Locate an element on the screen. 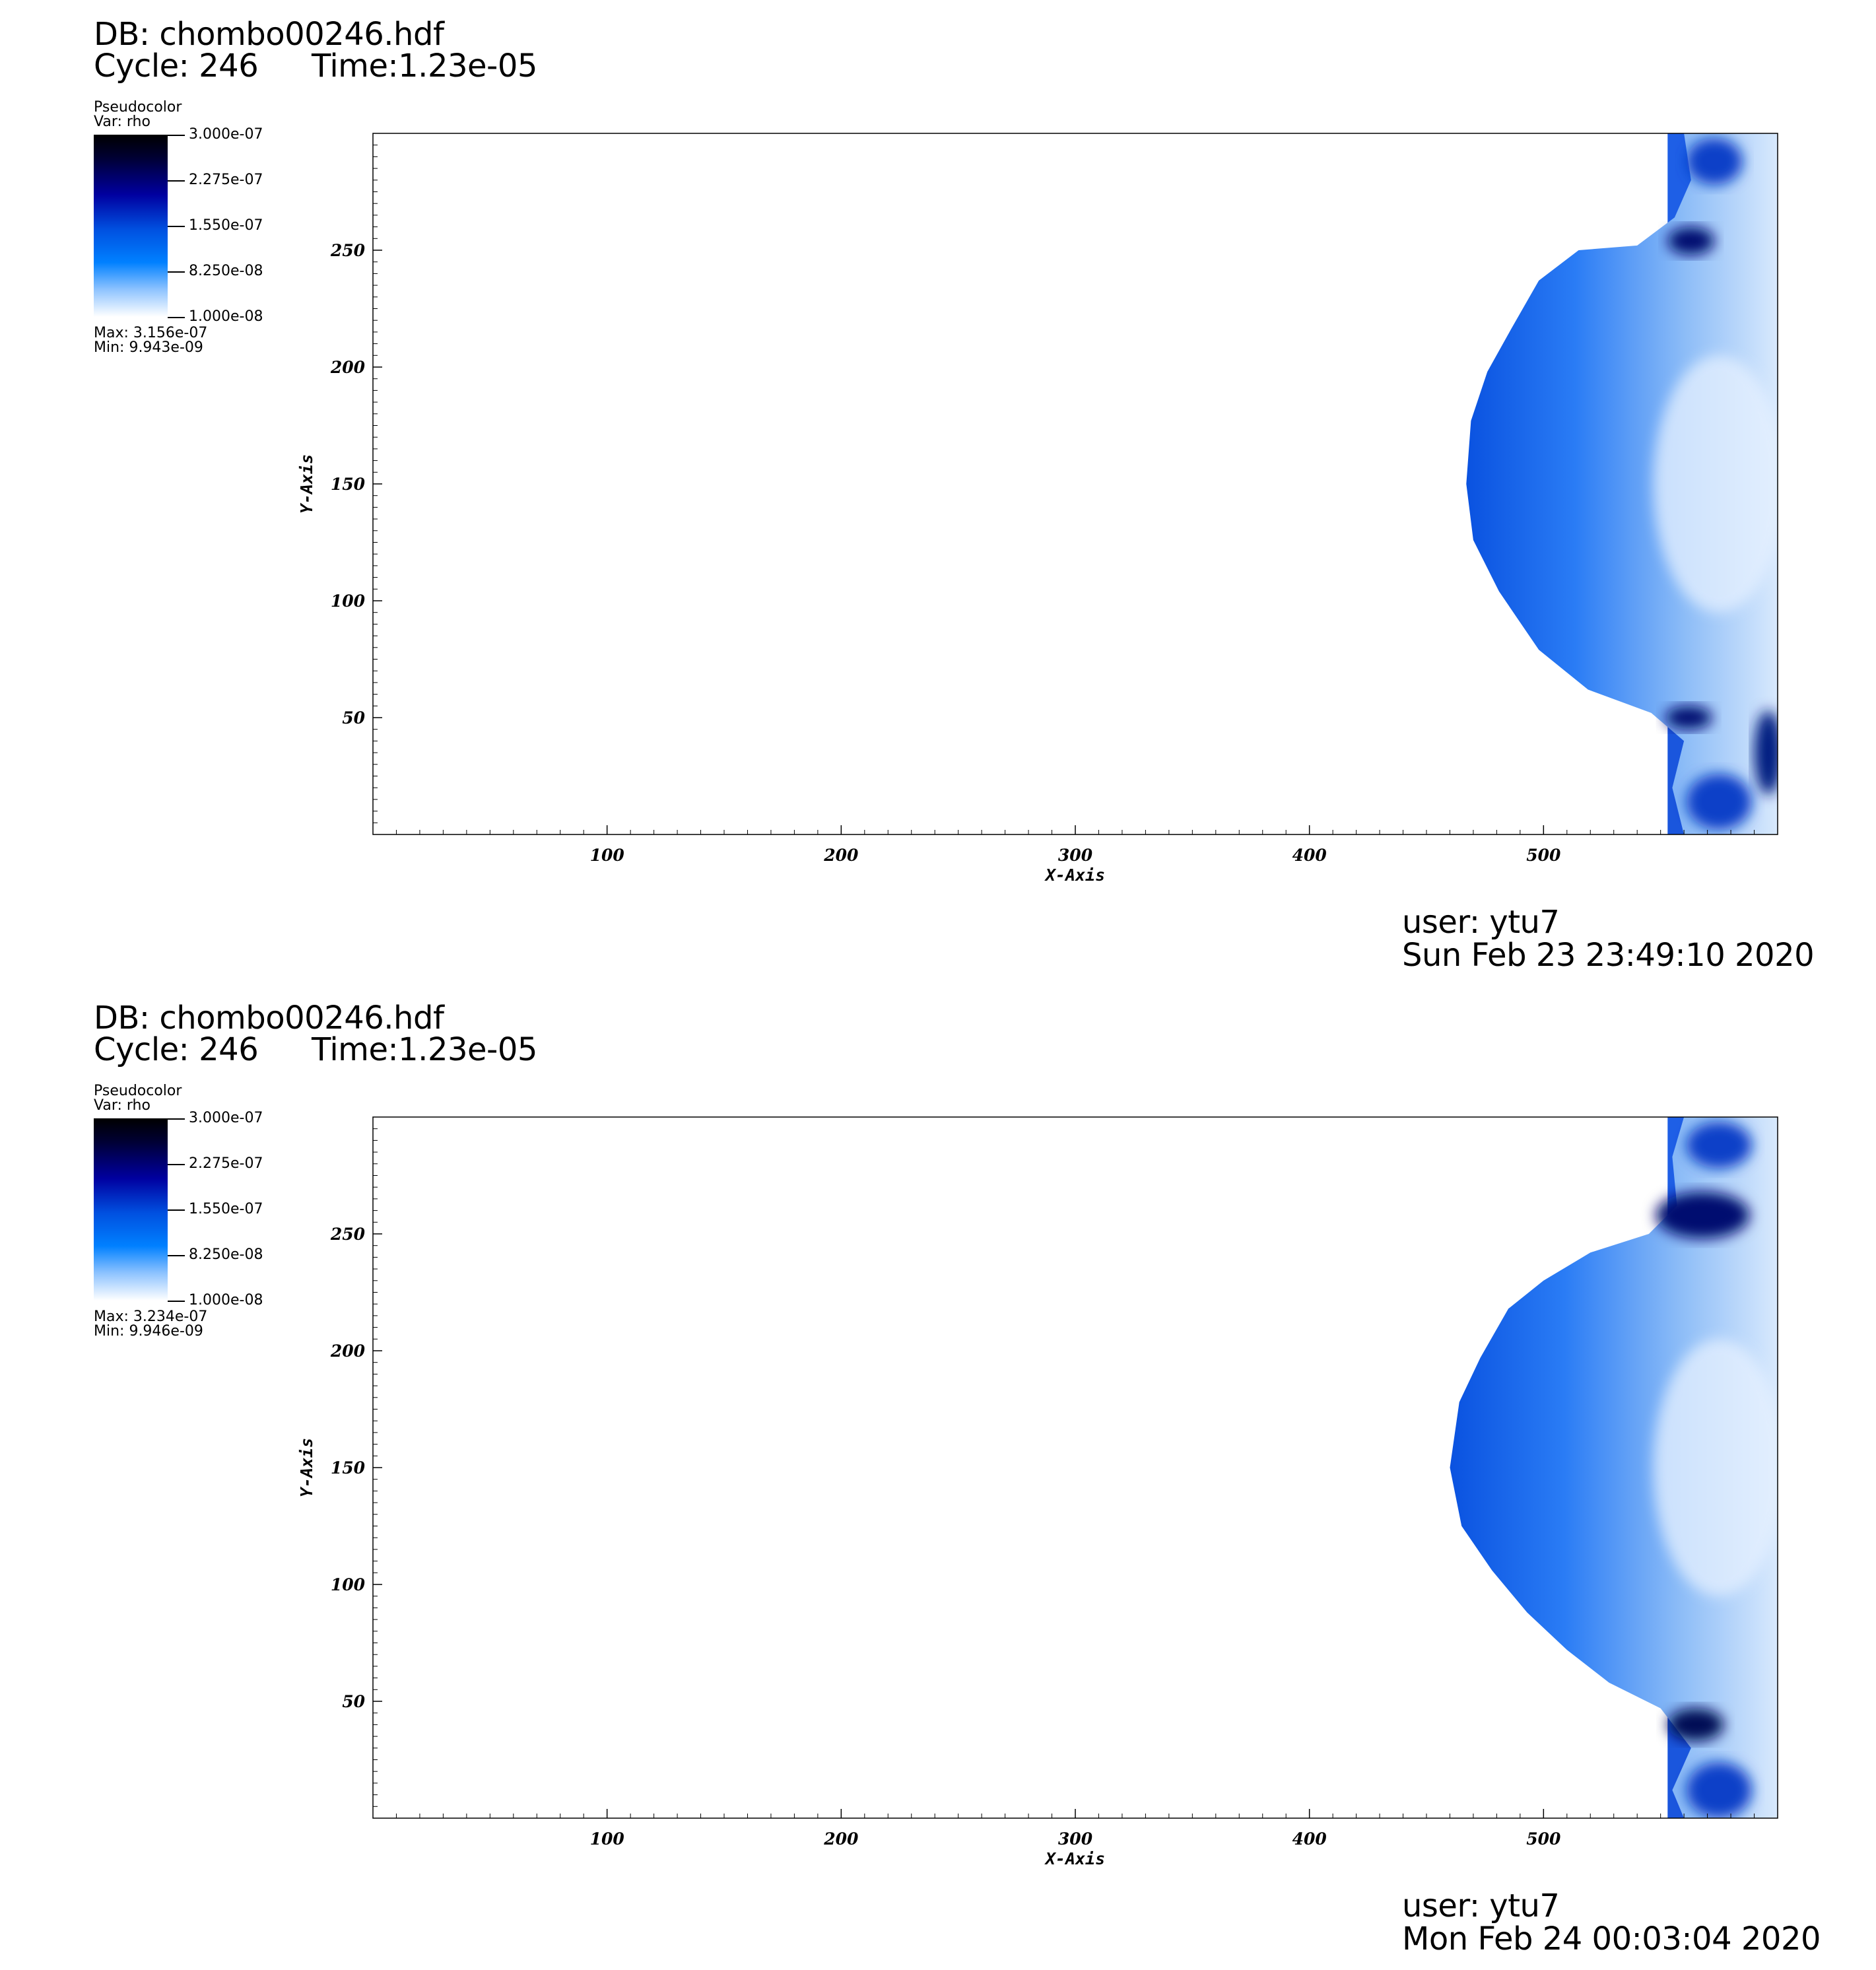 This screenshot has width=1876, height=1970. legend-min: Min: 9.946e-09 is located at coordinates (148, 1331).